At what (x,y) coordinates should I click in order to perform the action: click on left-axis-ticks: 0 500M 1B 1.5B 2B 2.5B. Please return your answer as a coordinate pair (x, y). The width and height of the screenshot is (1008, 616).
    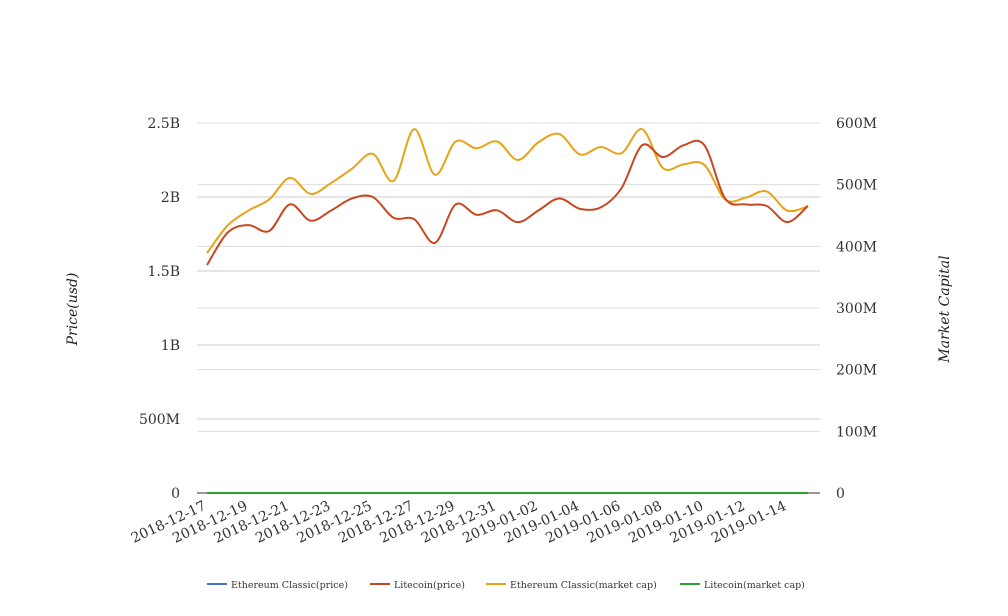
    Looking at the image, I should click on (159, 309).